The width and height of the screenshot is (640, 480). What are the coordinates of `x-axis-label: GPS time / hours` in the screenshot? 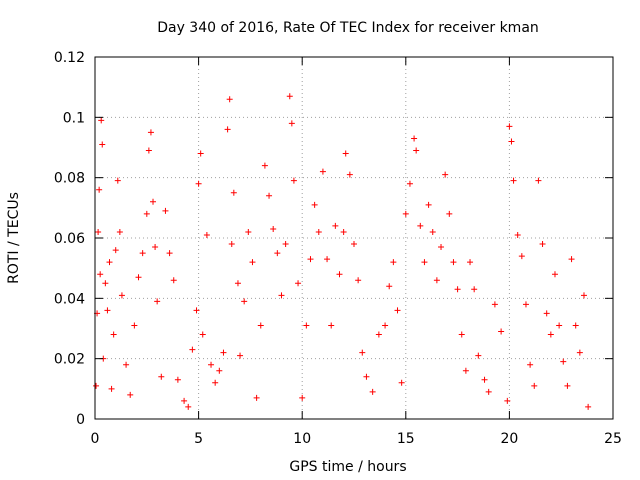 It's located at (347, 467).